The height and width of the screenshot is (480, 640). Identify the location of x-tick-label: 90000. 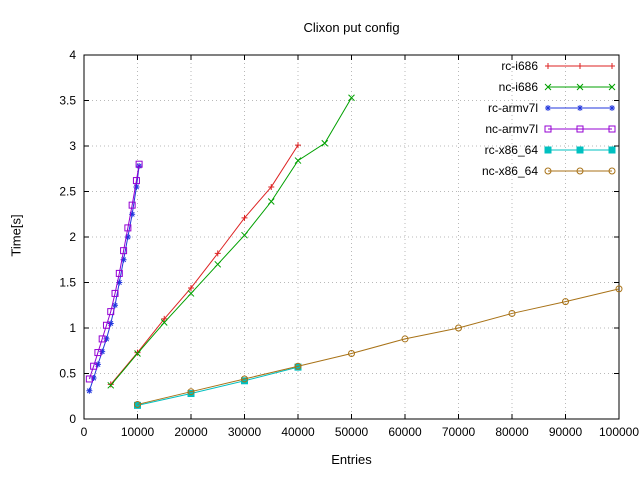
(566, 432).